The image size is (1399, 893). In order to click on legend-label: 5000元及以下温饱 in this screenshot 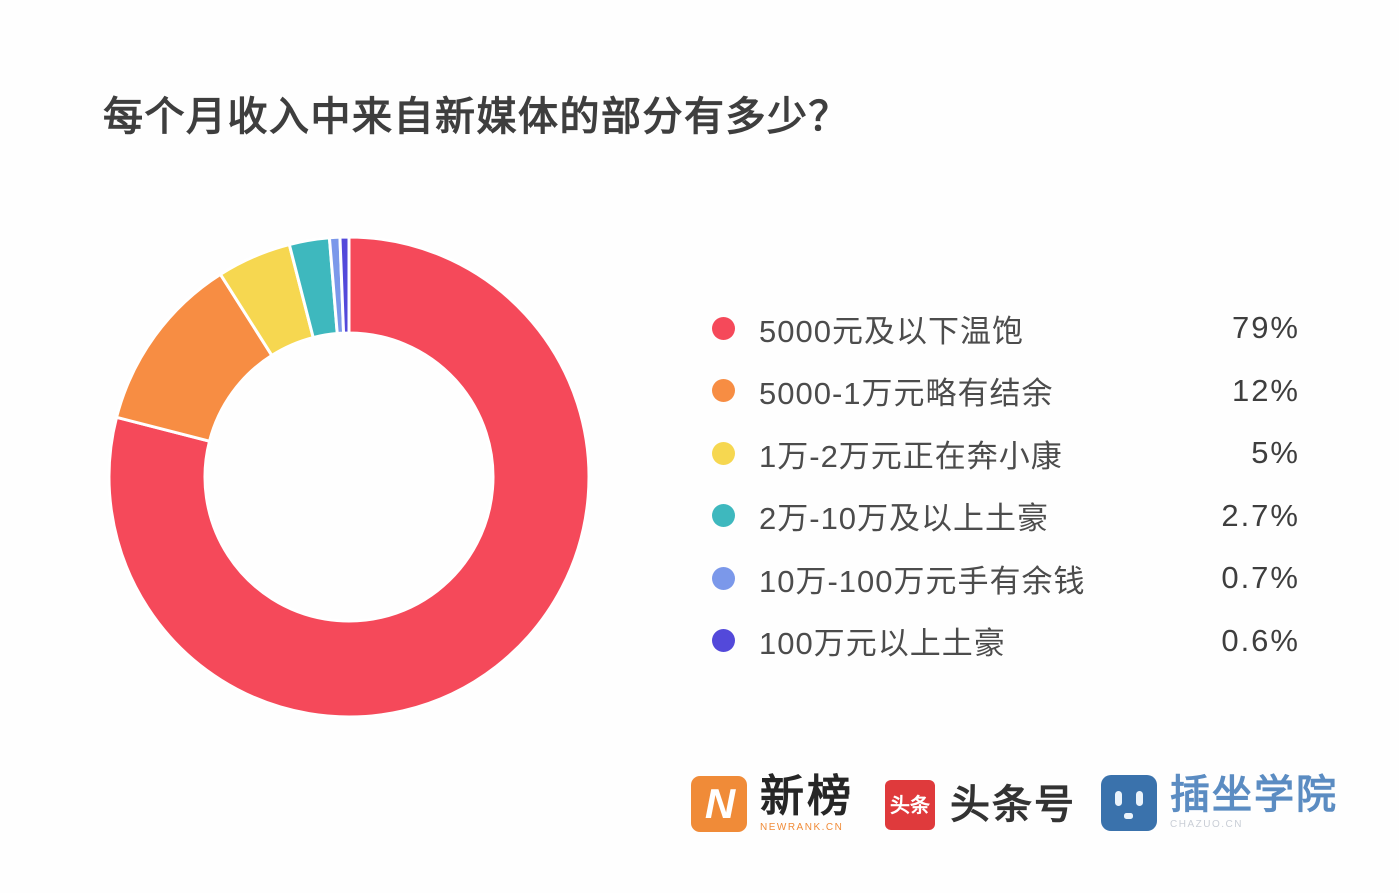, I will do `click(891, 331)`.